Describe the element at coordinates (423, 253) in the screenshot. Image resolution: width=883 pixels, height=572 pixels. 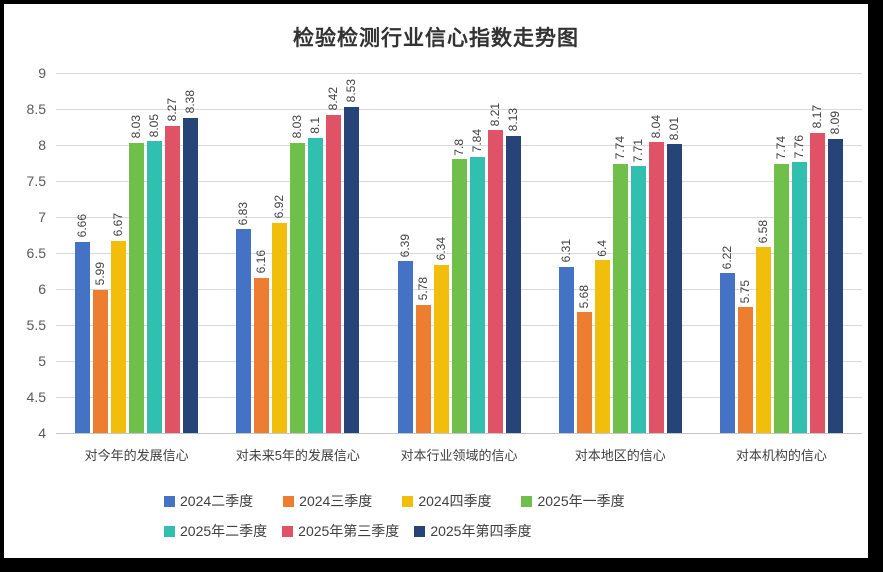
I see `bar-column: 5.78` at that location.